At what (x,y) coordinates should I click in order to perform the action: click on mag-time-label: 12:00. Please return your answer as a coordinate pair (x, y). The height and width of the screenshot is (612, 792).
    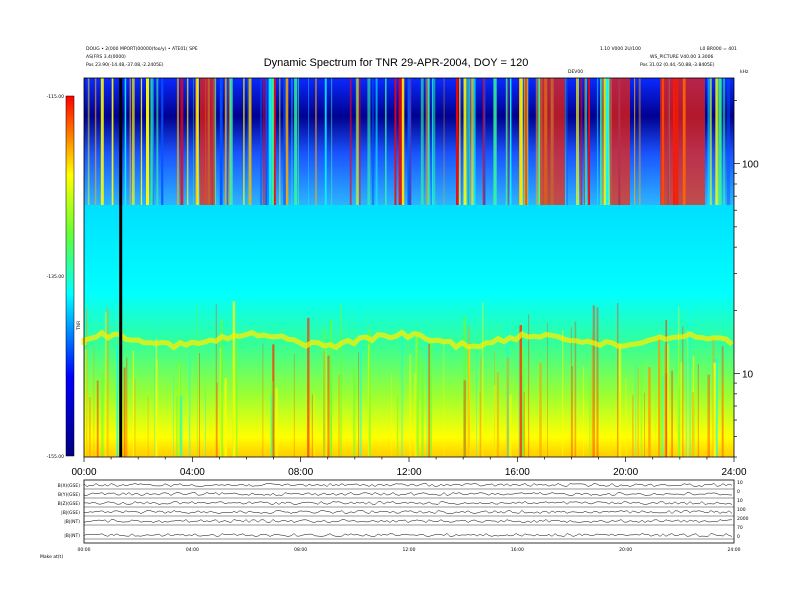
    Looking at the image, I should click on (409, 550).